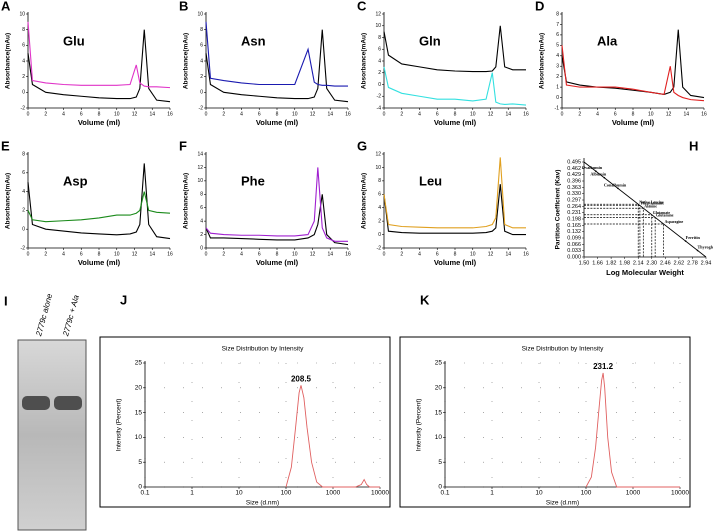 This screenshot has height=532, width=713. I want to click on y-tick-label: 0.495, so click(574, 162).